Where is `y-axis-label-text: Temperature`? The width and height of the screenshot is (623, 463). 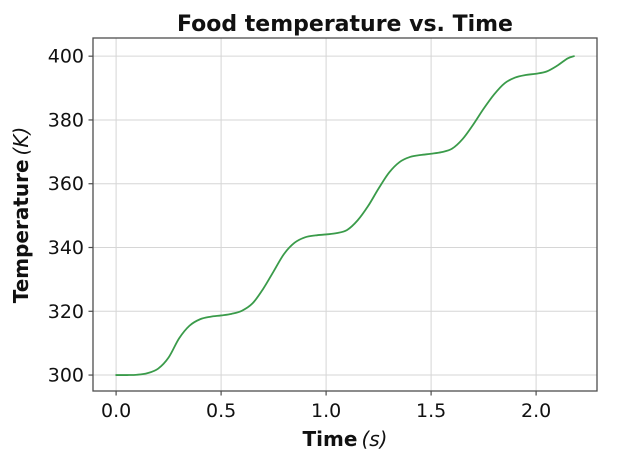
y-axis-label-text: Temperature is located at coordinates (21, 231).